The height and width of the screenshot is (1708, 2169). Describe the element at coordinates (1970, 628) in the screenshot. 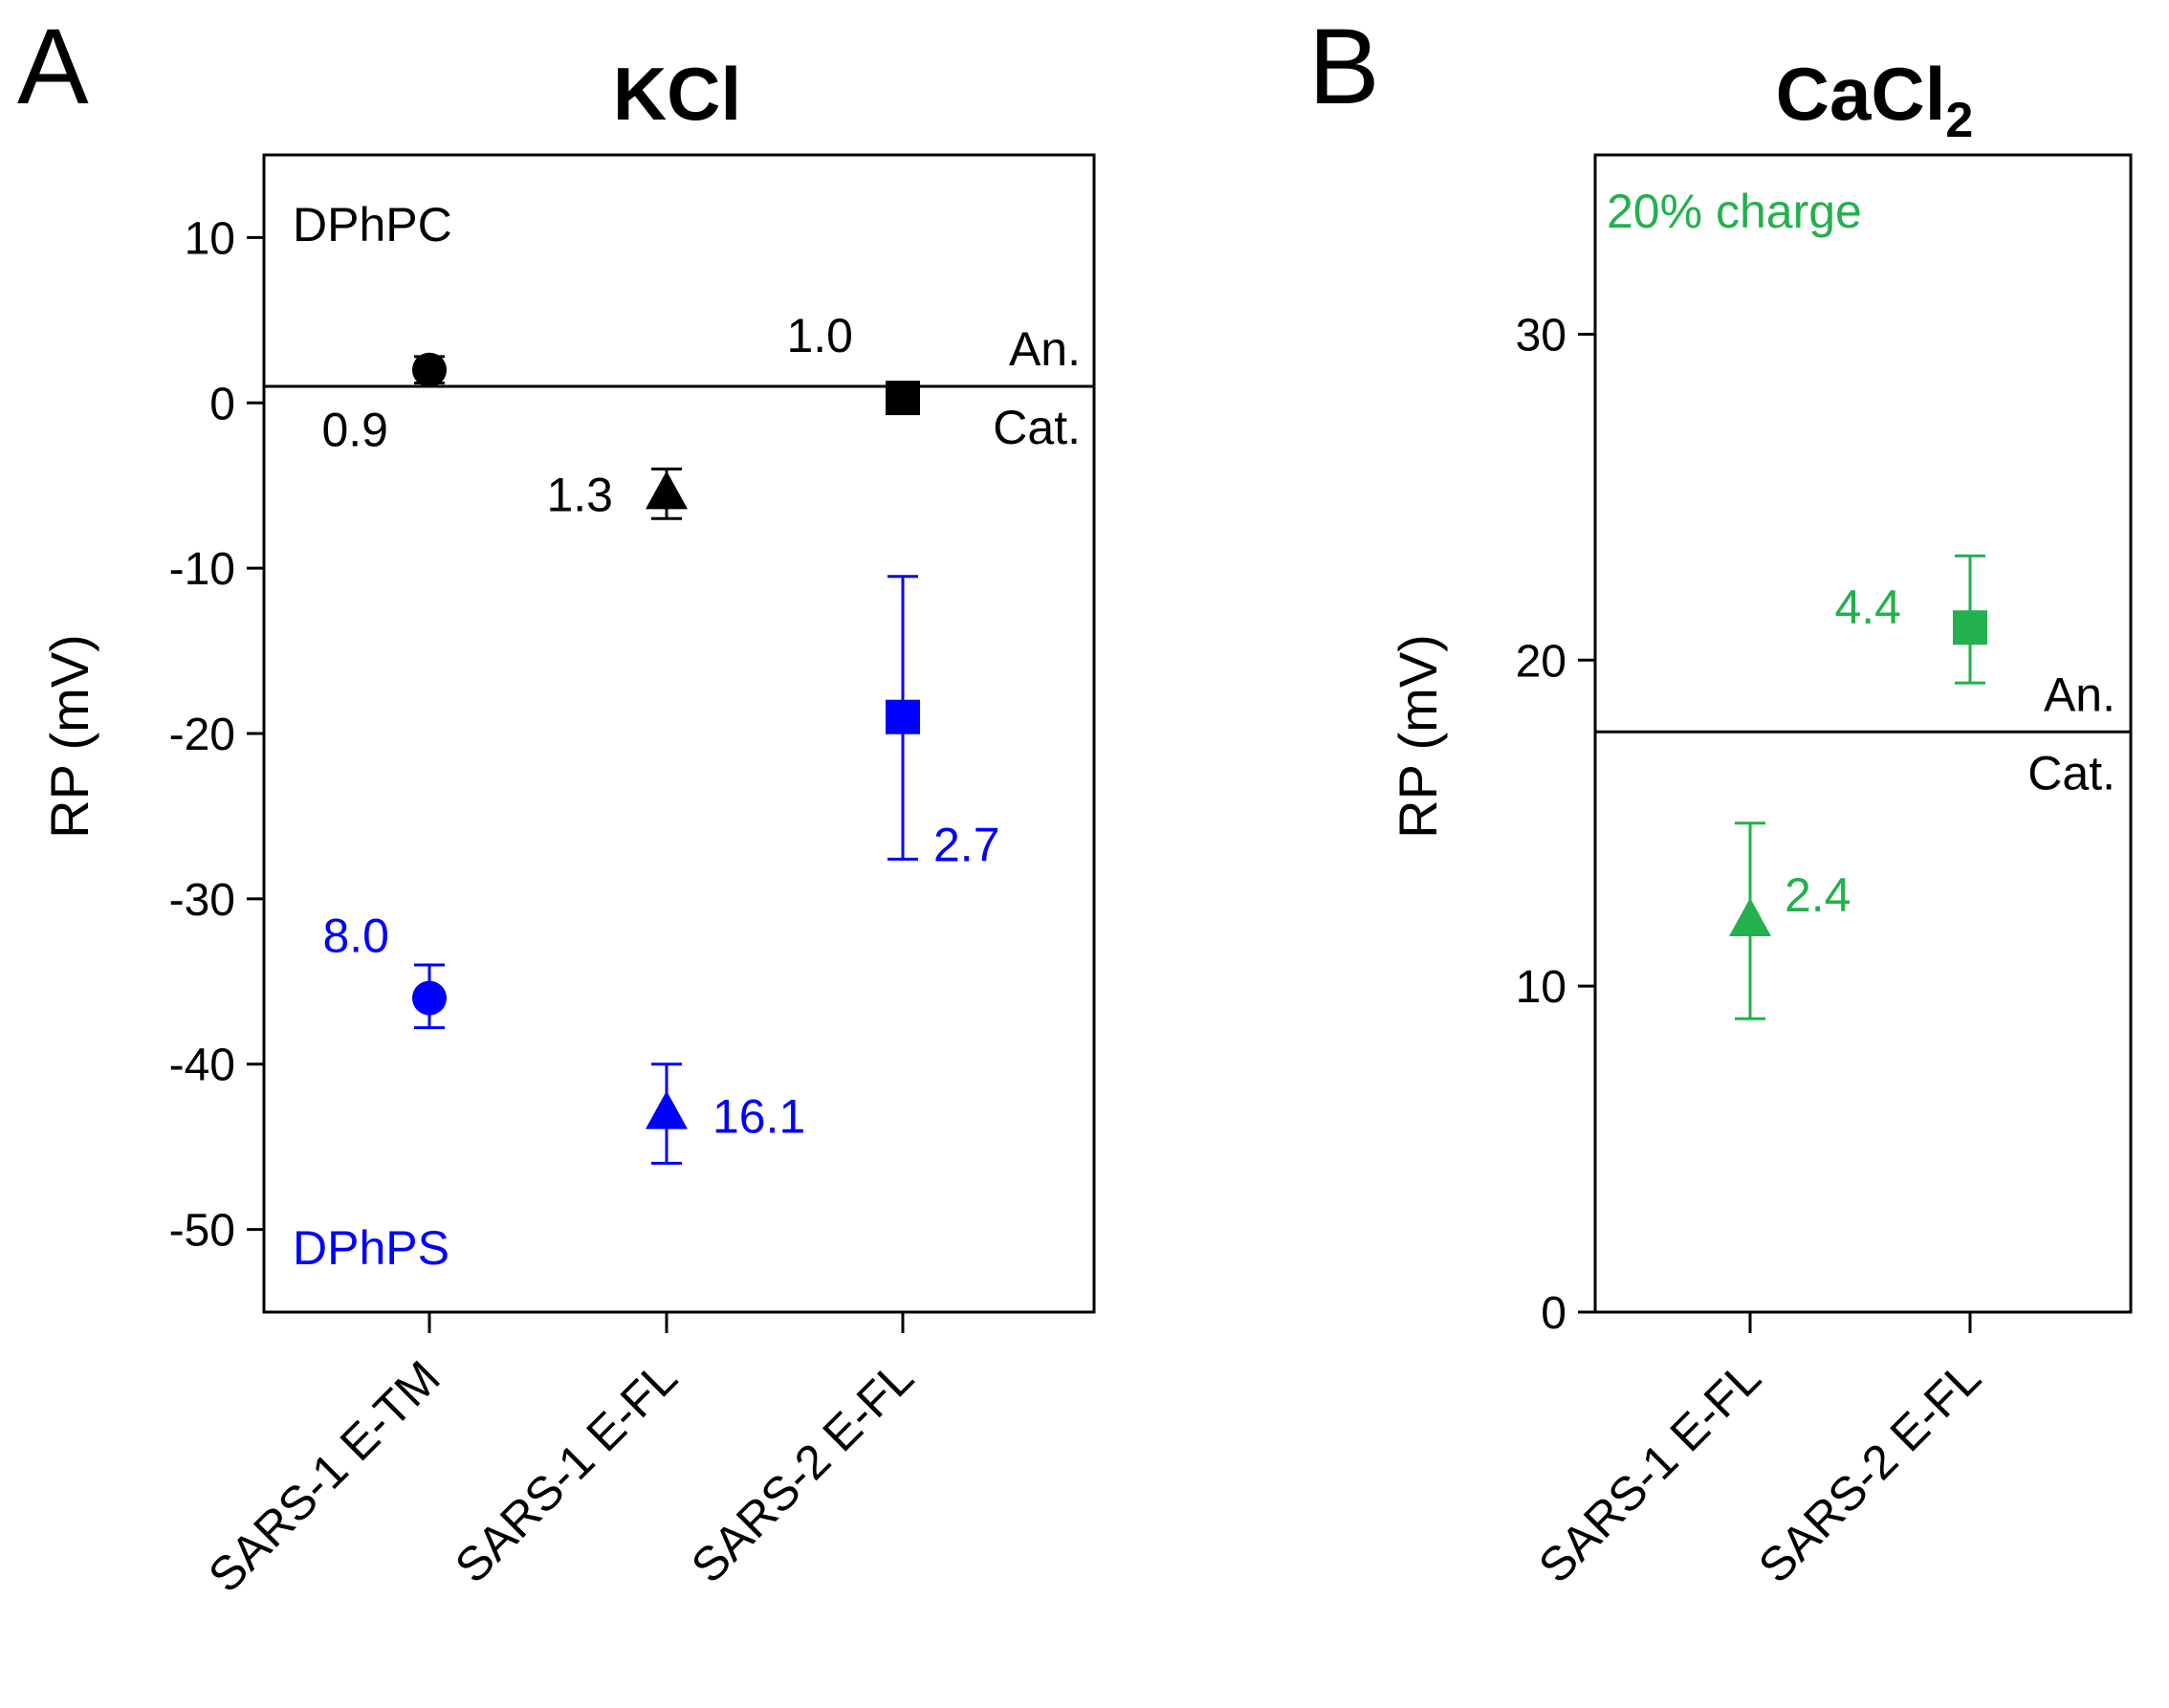

I see `point-20-charge-sars-2-e-fl` at that location.